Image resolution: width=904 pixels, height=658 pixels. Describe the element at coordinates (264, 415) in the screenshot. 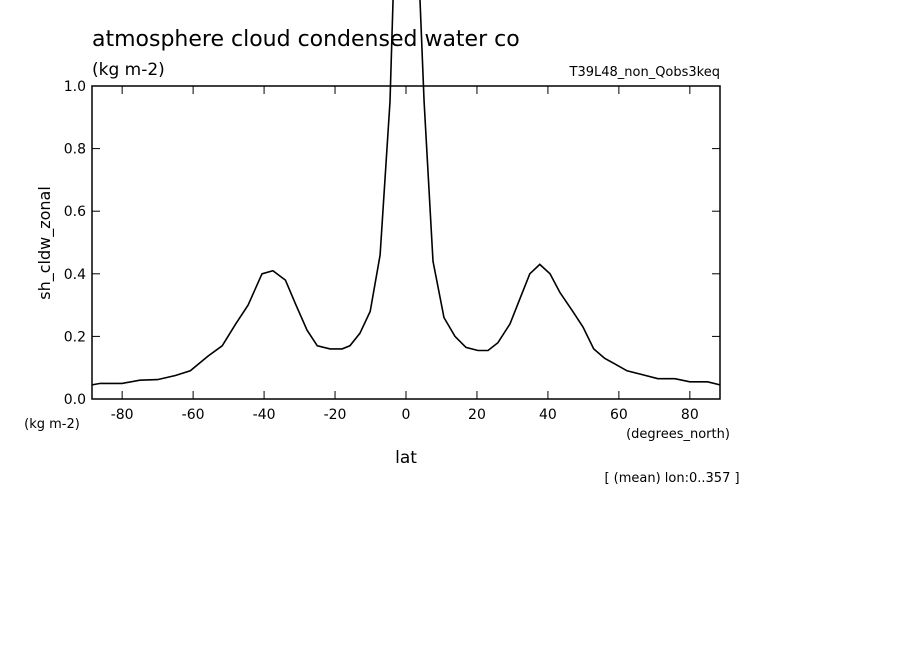

I see `x-tick-label: -40` at that location.